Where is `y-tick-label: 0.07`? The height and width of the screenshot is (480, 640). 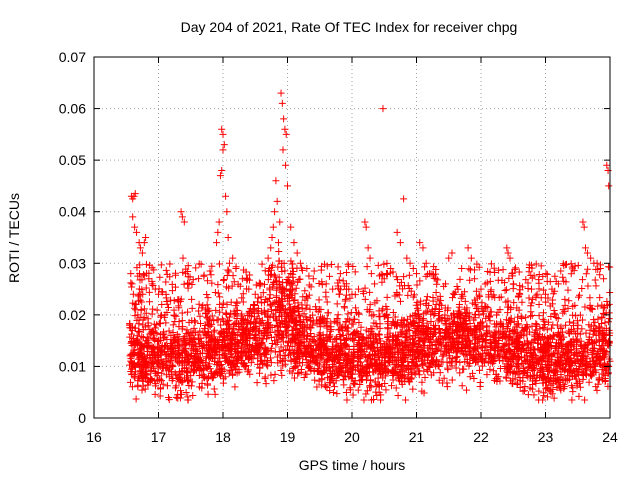
y-tick-label: 0.07 is located at coordinates (72, 57).